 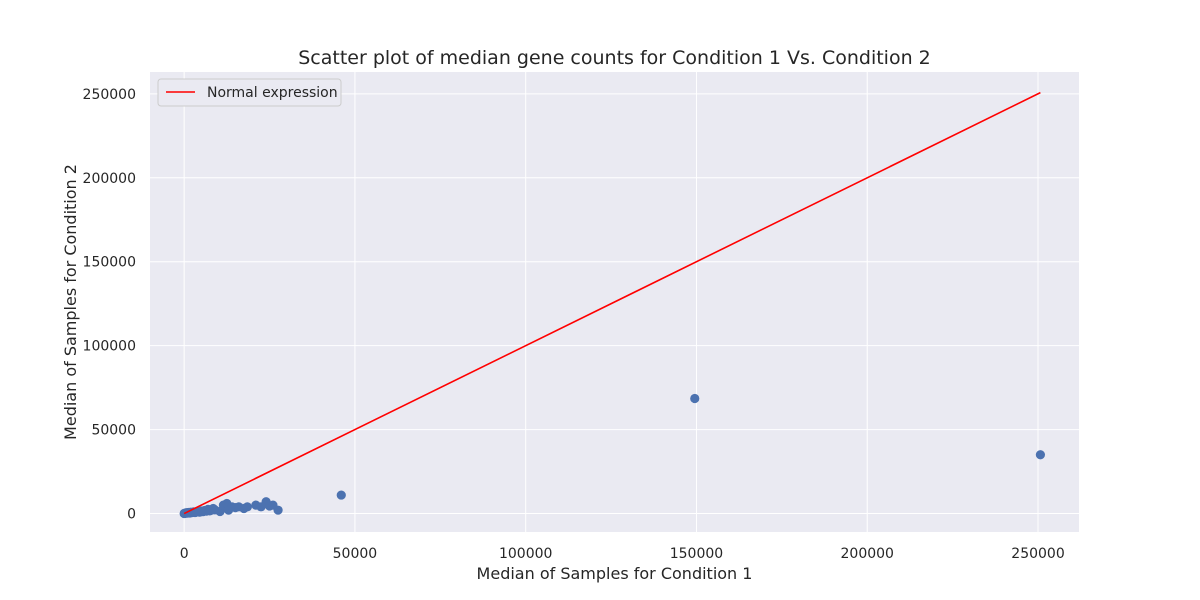 What do you see at coordinates (131, 515) in the screenshot?
I see `y-tick-label: 0` at bounding box center [131, 515].